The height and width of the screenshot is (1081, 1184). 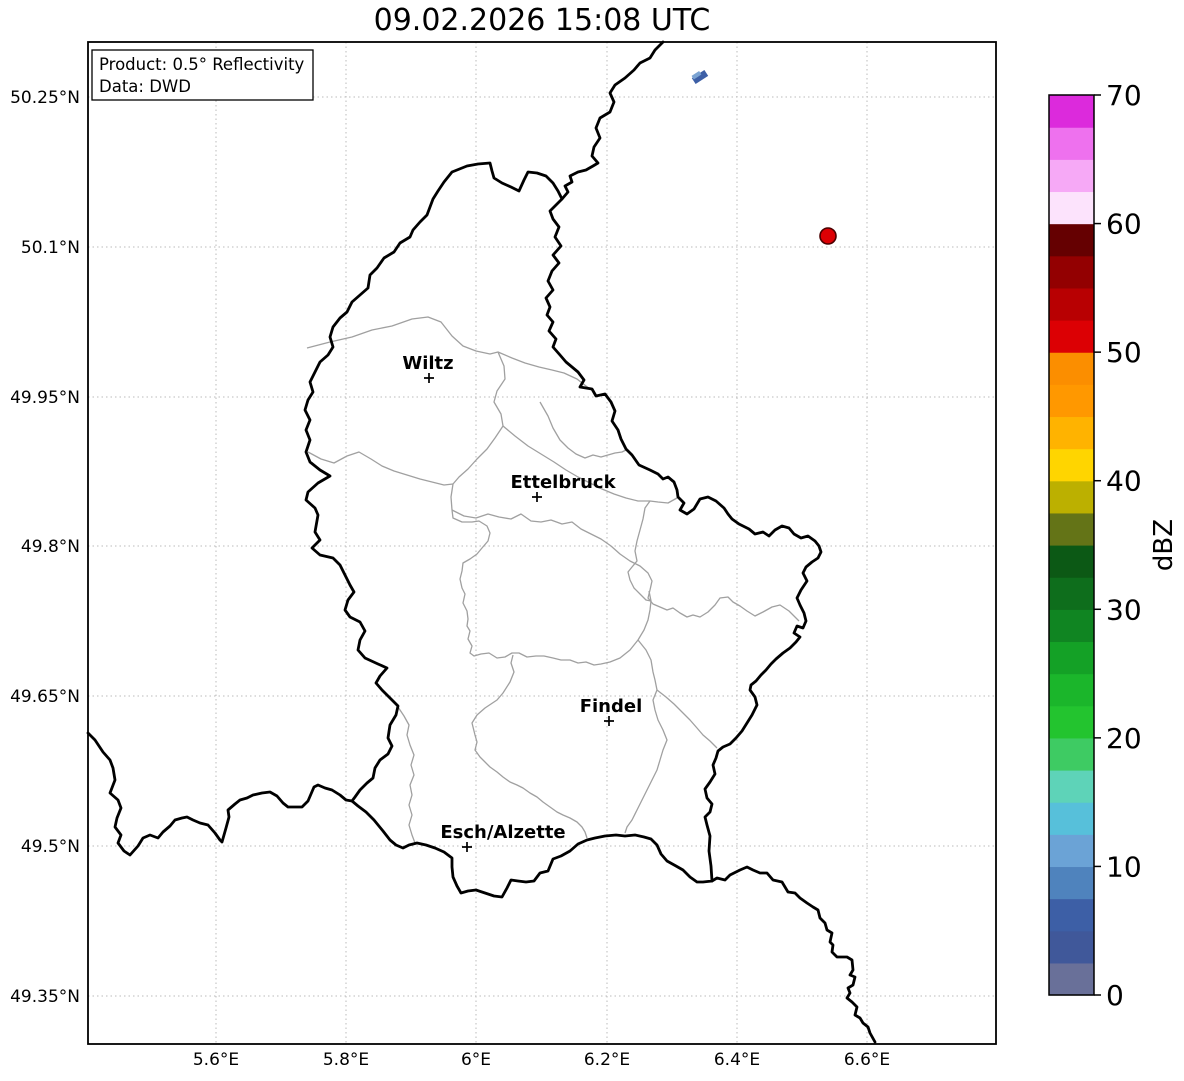 What do you see at coordinates (1124, 352) in the screenshot?
I see `colorbar-tick-label: 50` at bounding box center [1124, 352].